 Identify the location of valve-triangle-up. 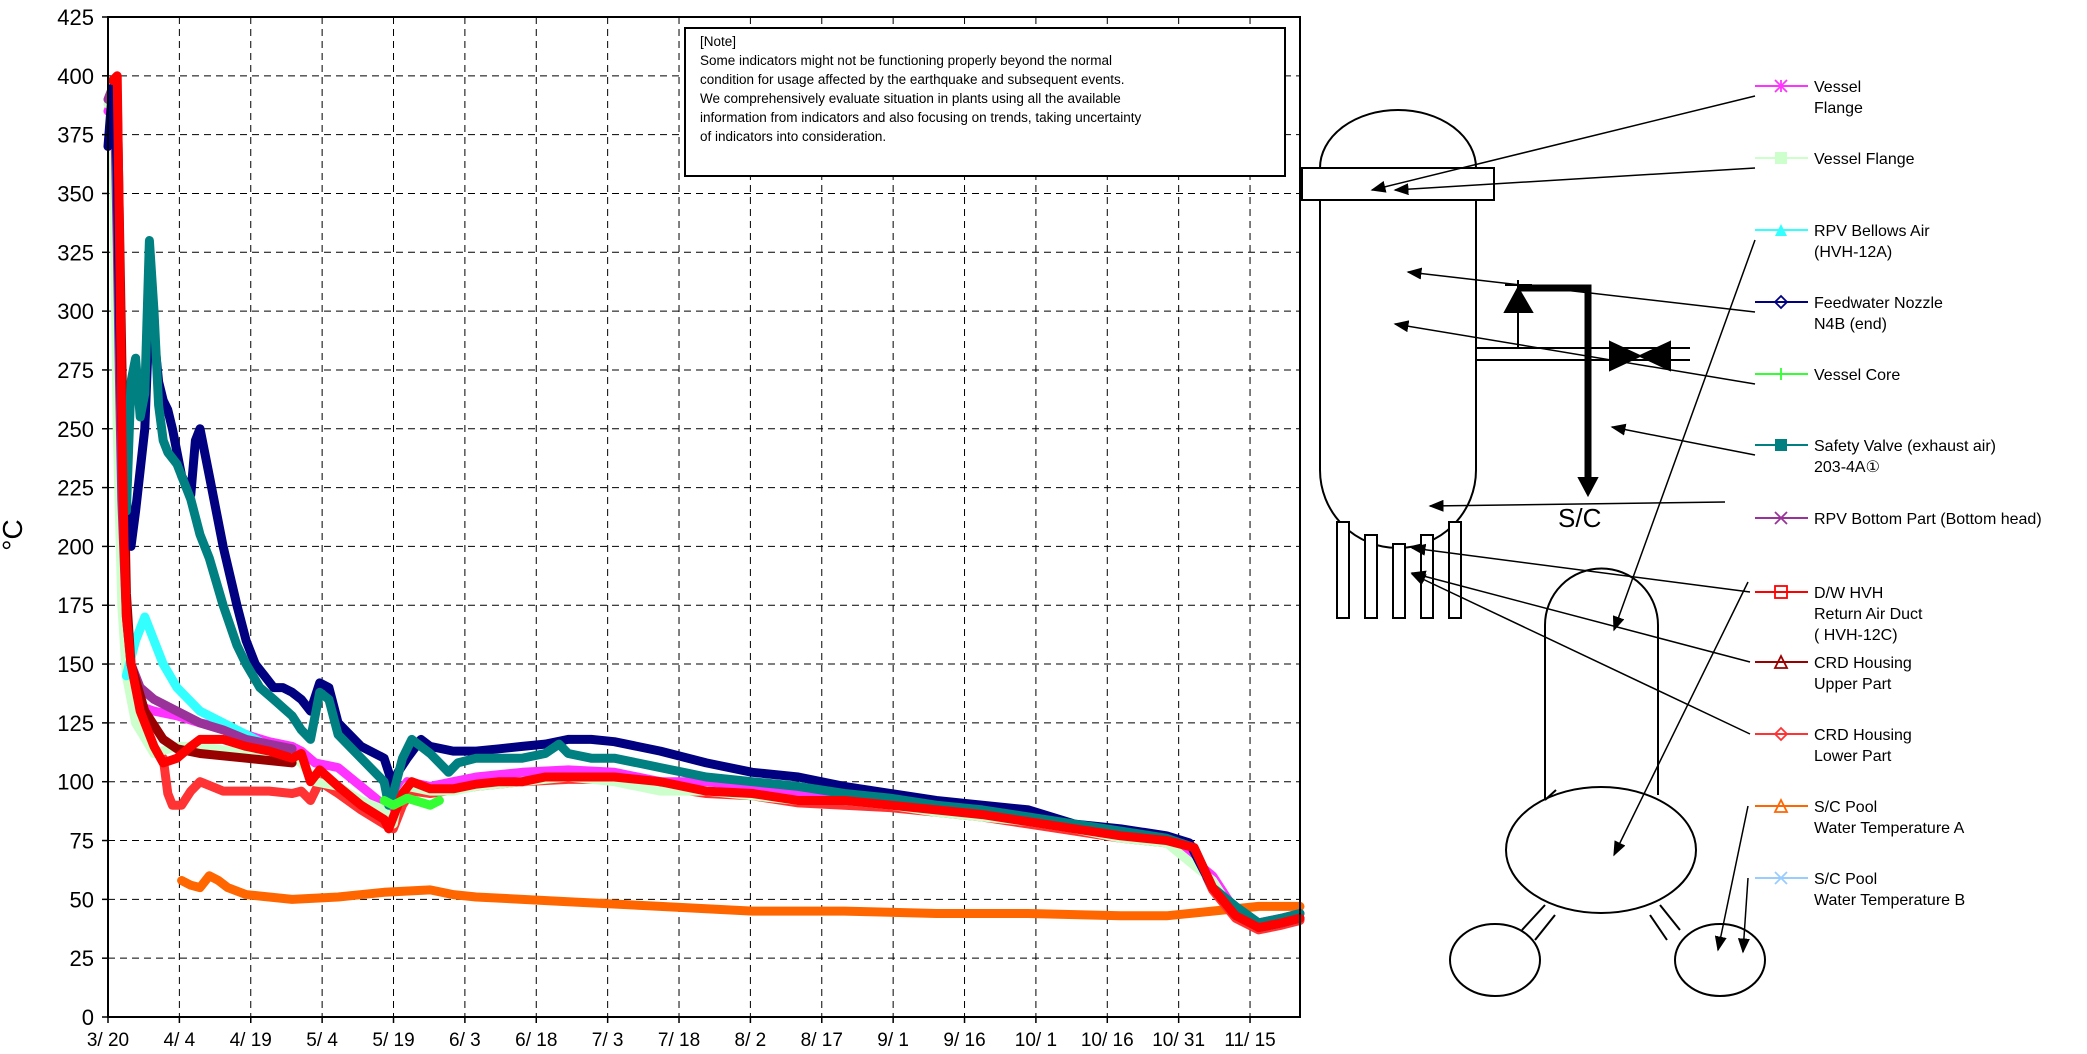
(1518, 299).